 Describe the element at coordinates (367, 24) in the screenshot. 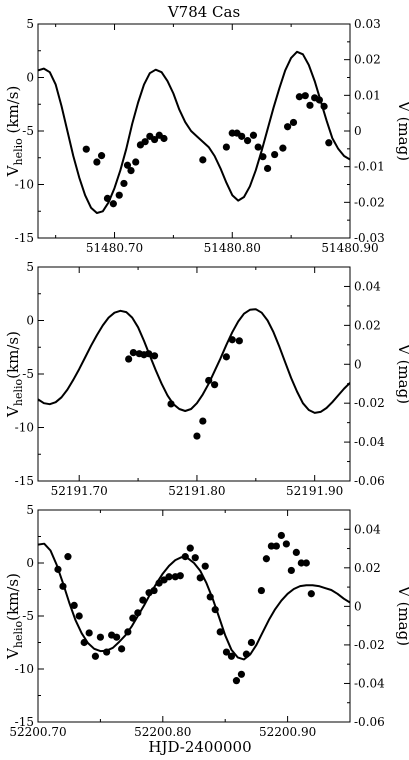

I see `y2-tick-label: 0.03` at that location.